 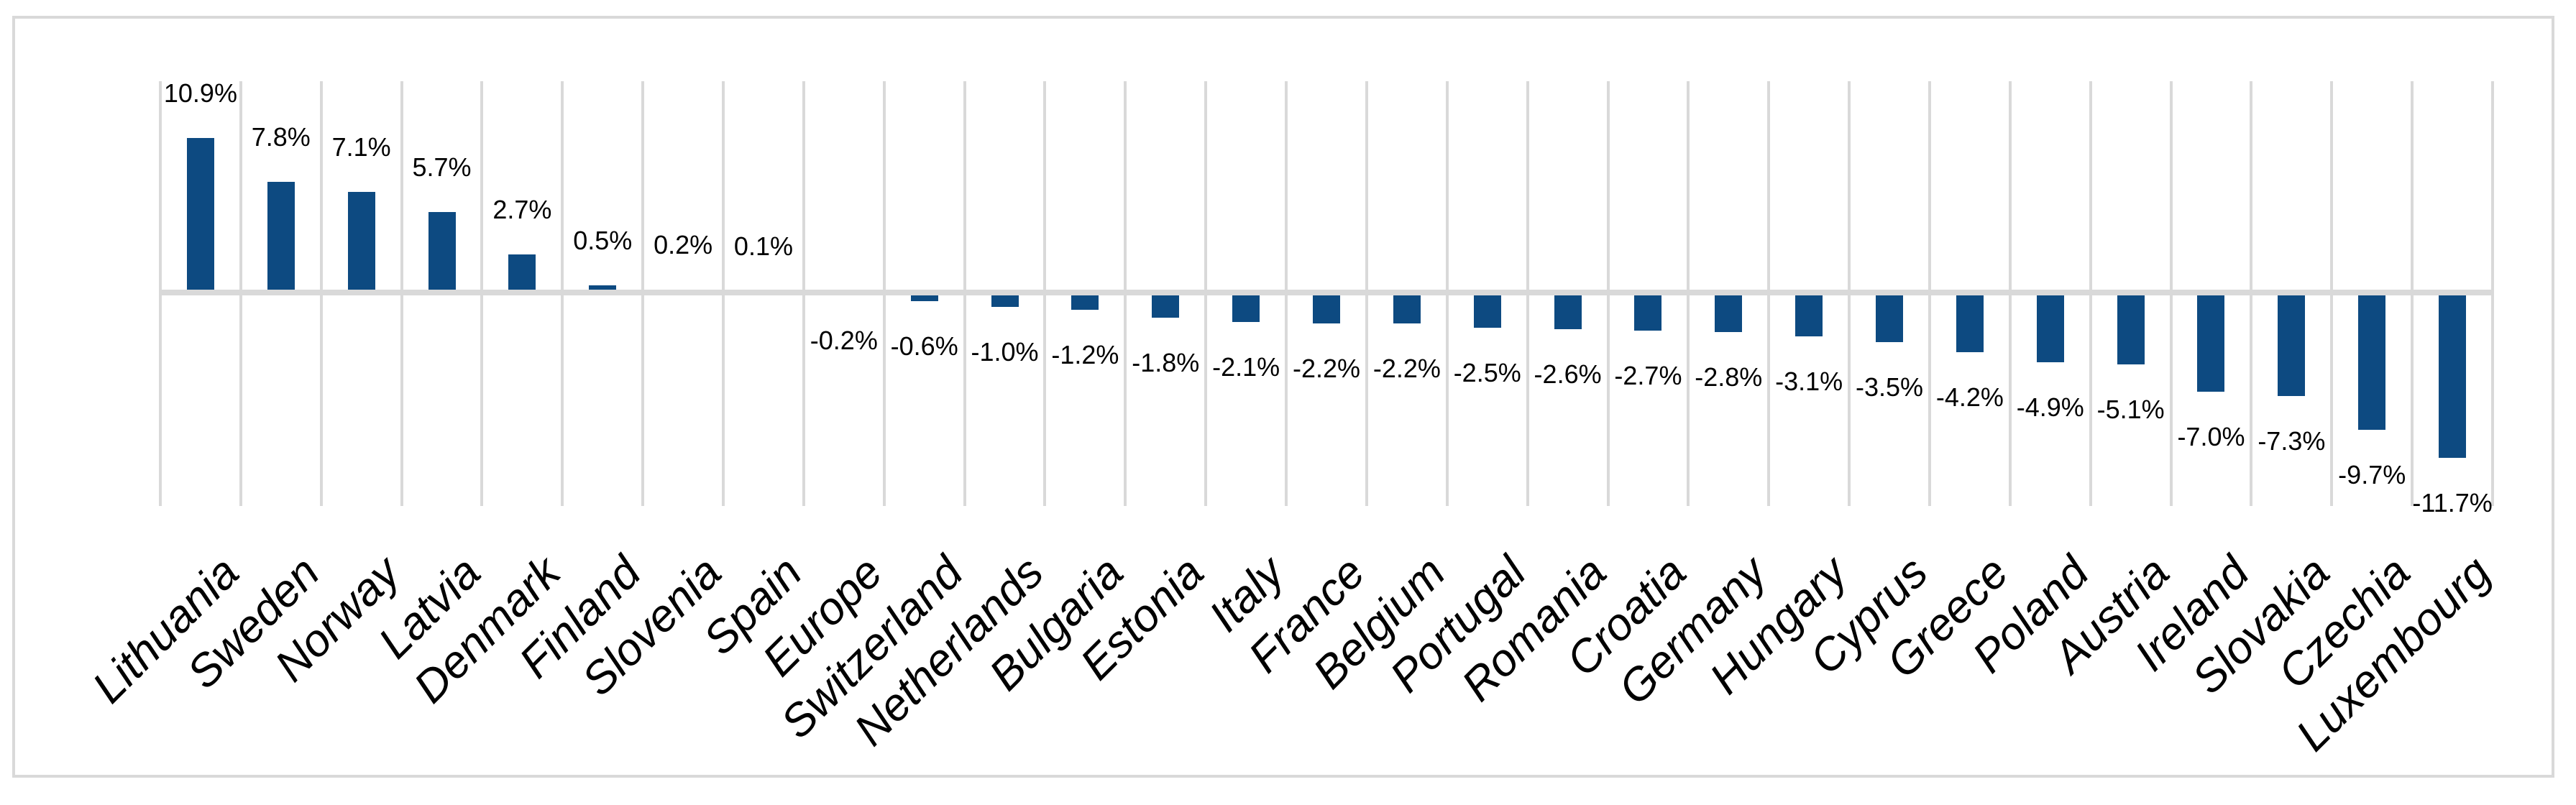 What do you see at coordinates (1890, 317) in the screenshot?
I see `bar-cyprus` at bounding box center [1890, 317].